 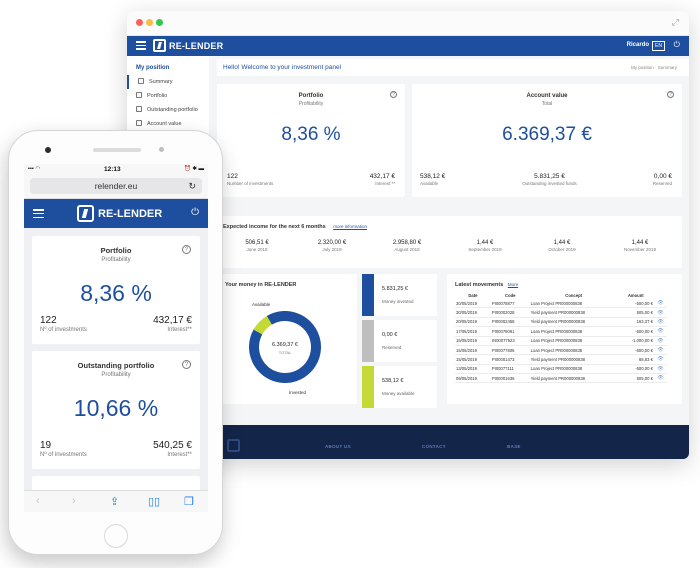 What do you see at coordinates (116, 536) in the screenshot?
I see `home-button` at bounding box center [116, 536].